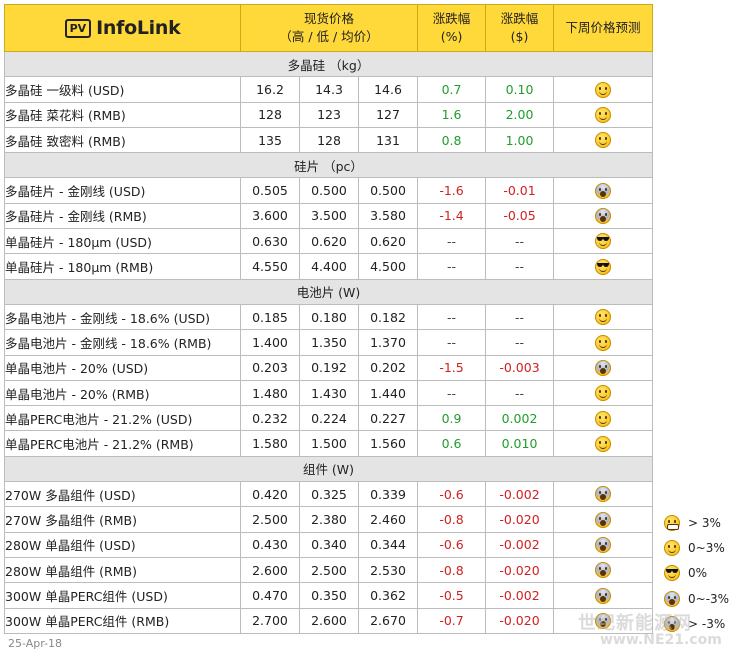 Image resolution: width=735 pixels, height=658 pixels. I want to click on section-header-row: 硅片 （pc）, so click(328, 165).